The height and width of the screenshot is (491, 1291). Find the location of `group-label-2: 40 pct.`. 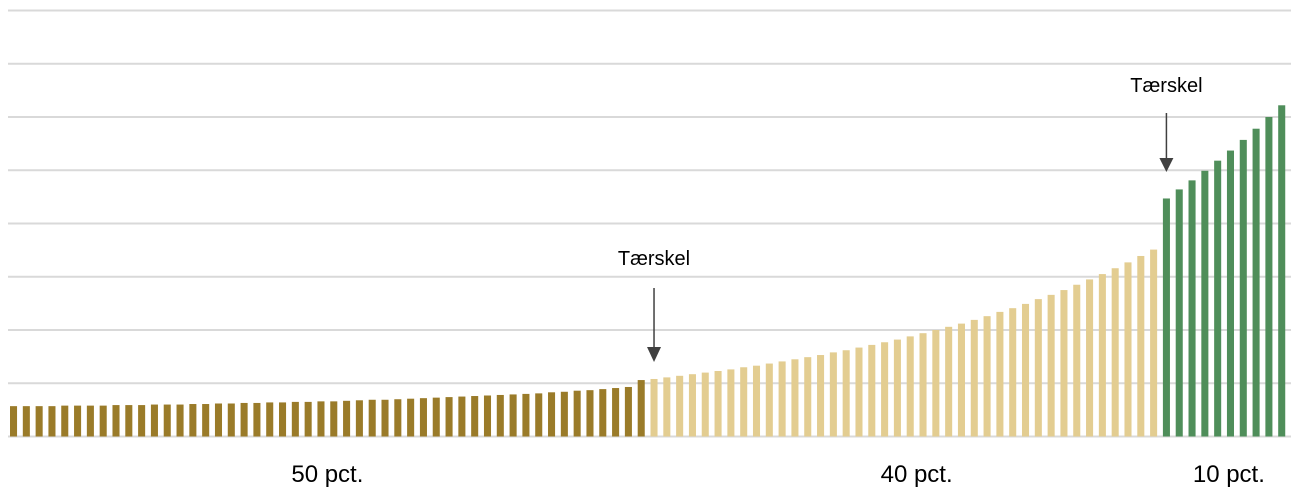

group-label-2: 40 pct. is located at coordinates (917, 474).